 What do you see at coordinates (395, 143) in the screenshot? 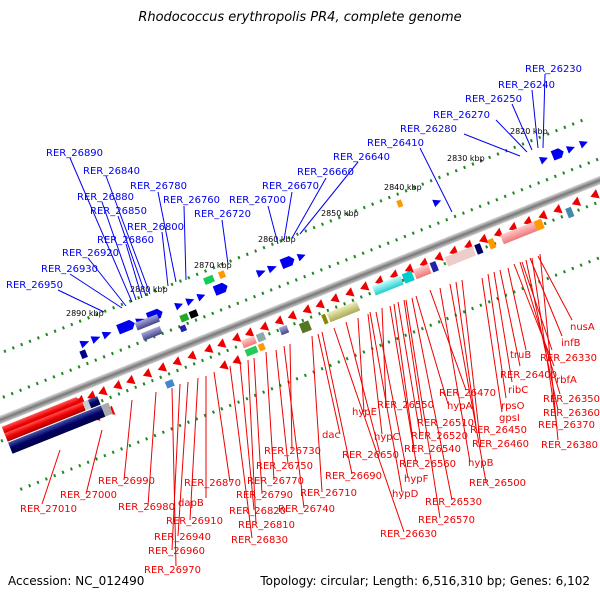
I see `gene-label-forward: RER_26410` at bounding box center [395, 143].